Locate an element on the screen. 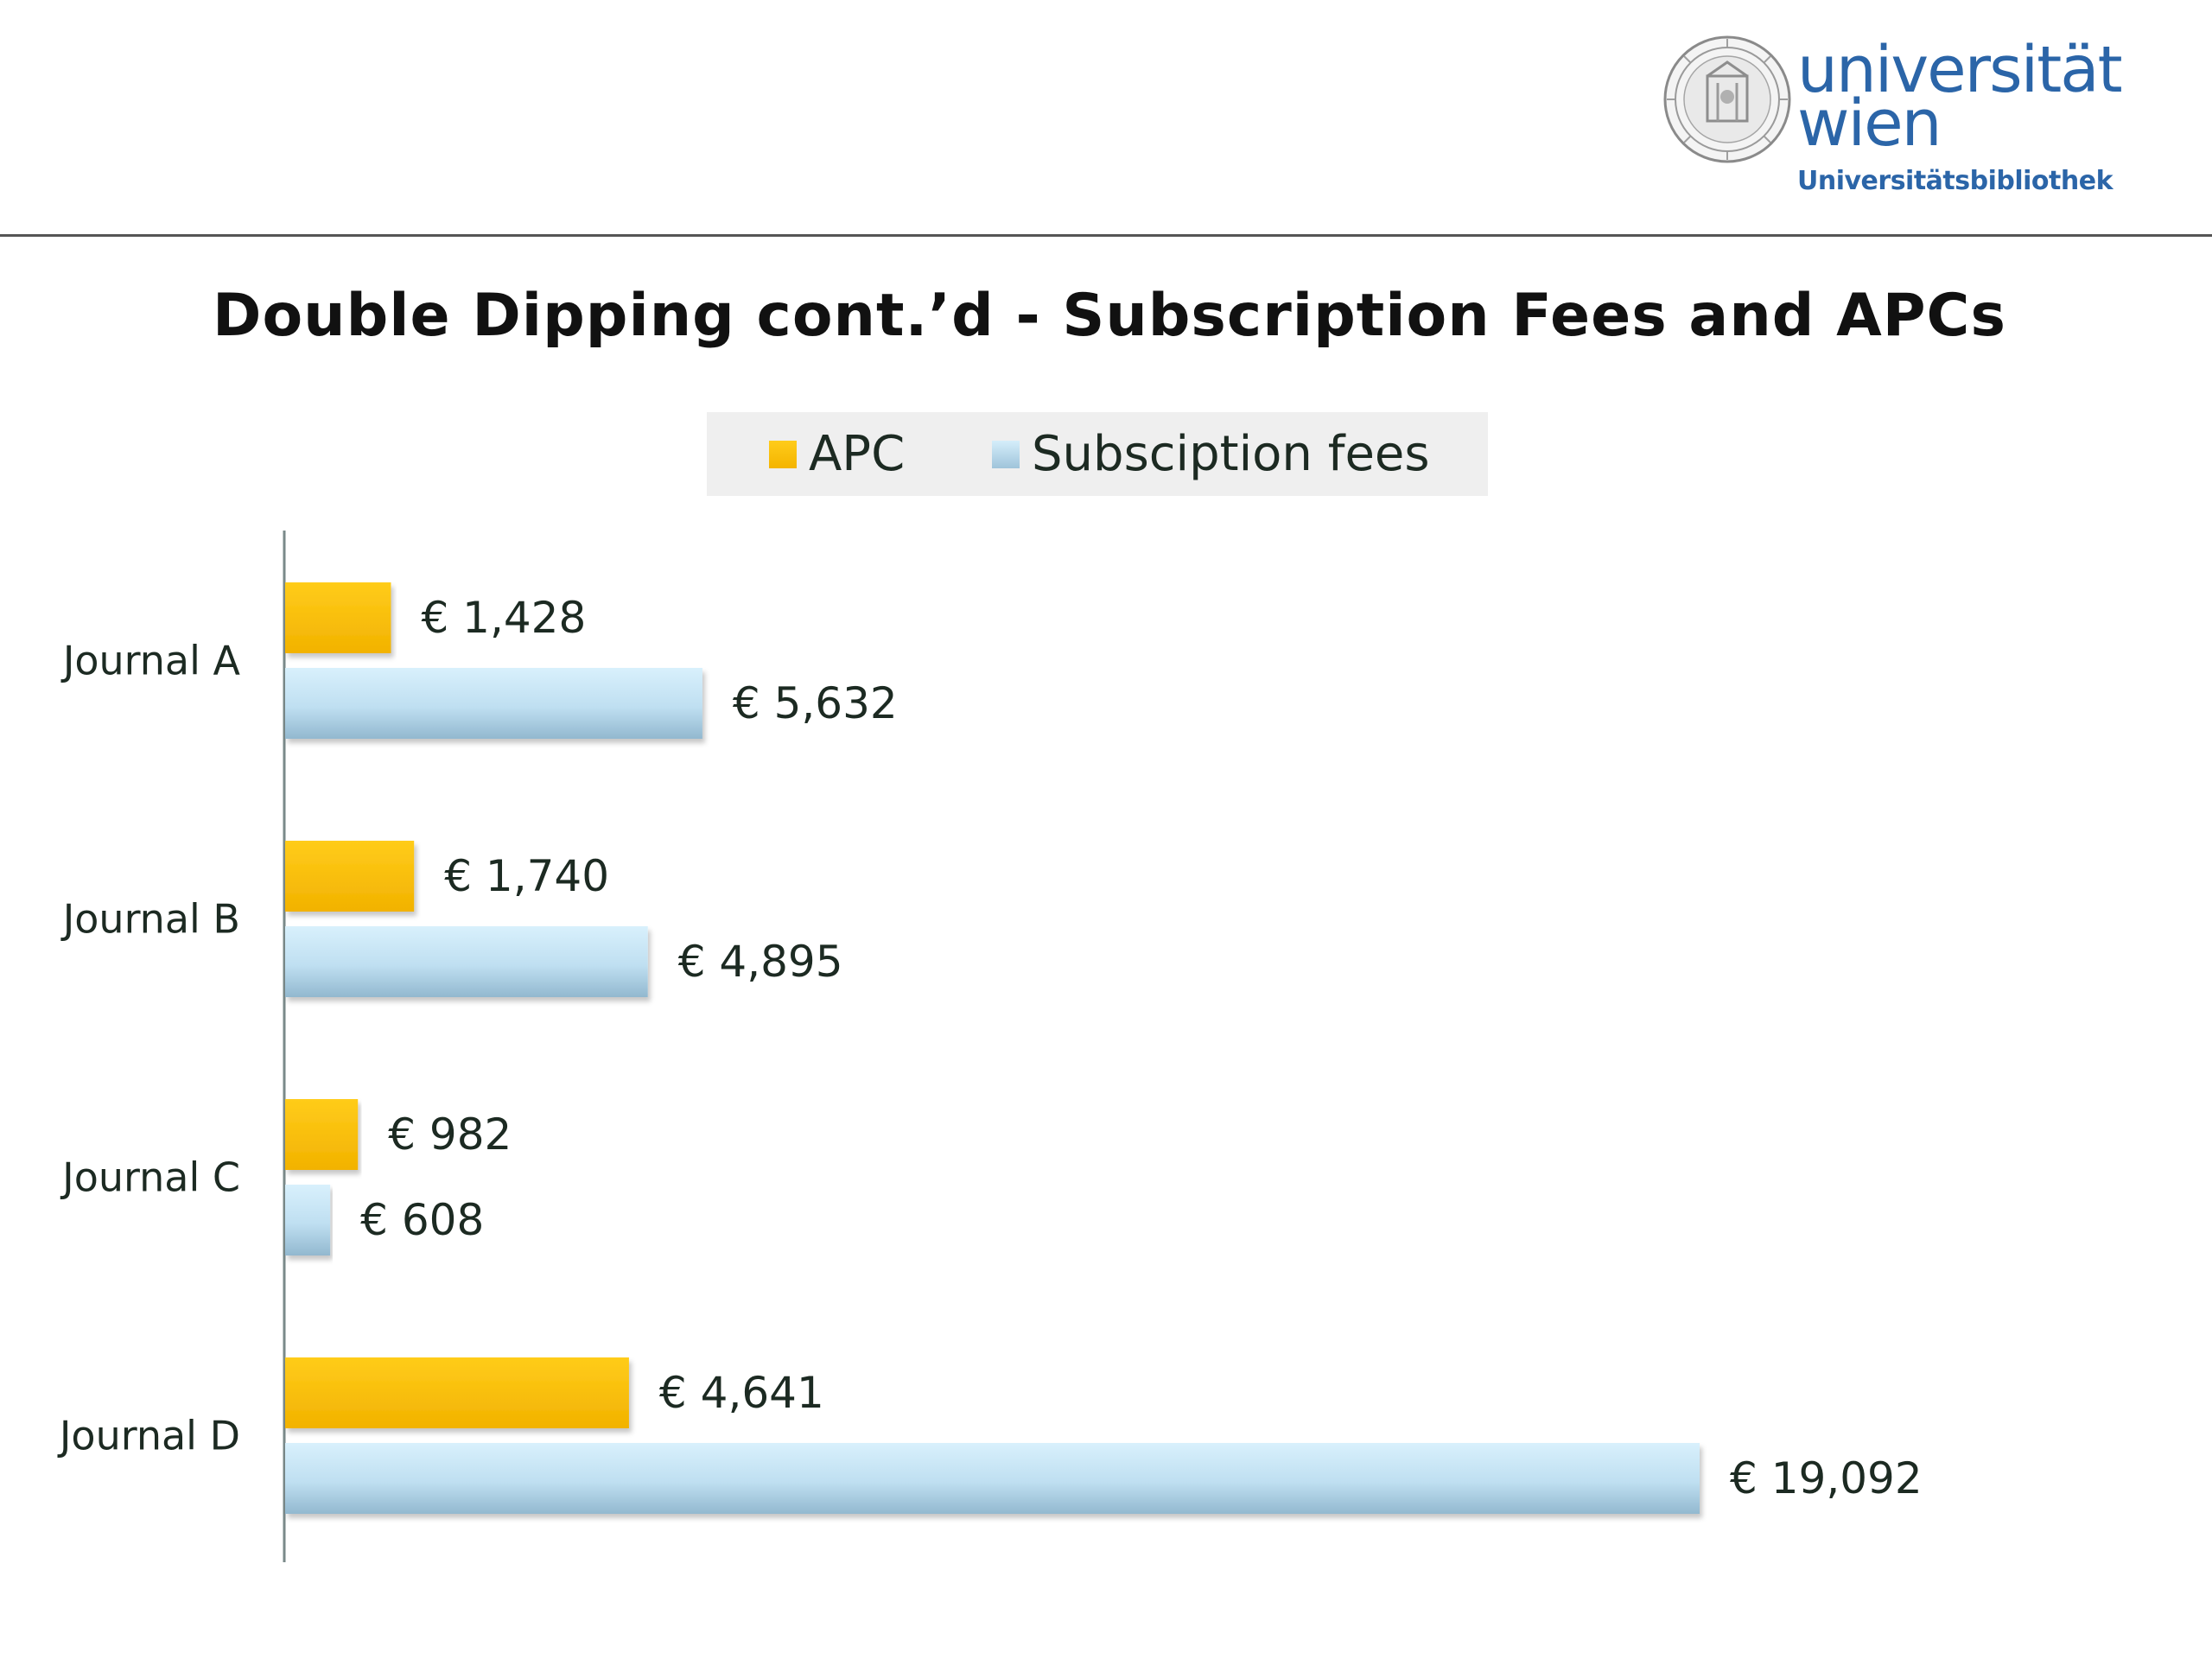 The width and height of the screenshot is (2212, 1659). bar-apc-journal-c is located at coordinates (322, 1134).